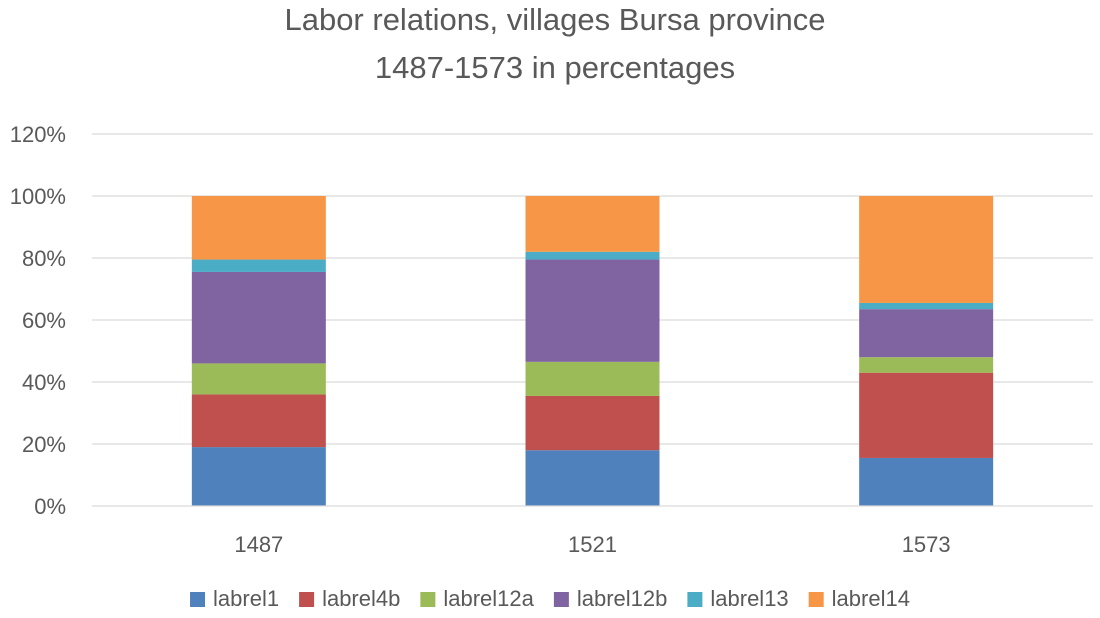  I want to click on legend-label: labrel1, so click(246, 598).